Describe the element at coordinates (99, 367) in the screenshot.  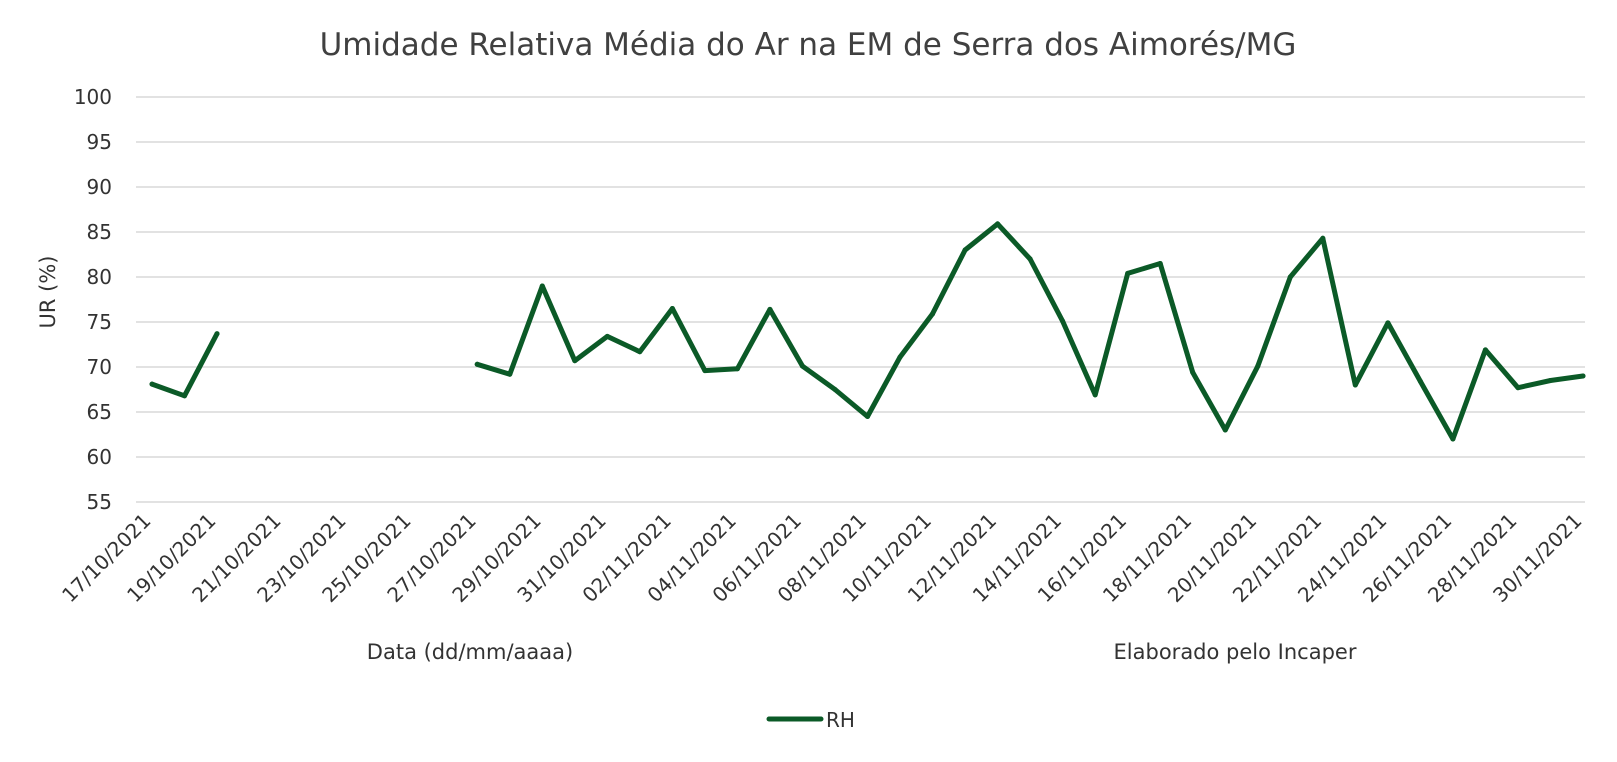
I see `y-tick-label: 70` at that location.